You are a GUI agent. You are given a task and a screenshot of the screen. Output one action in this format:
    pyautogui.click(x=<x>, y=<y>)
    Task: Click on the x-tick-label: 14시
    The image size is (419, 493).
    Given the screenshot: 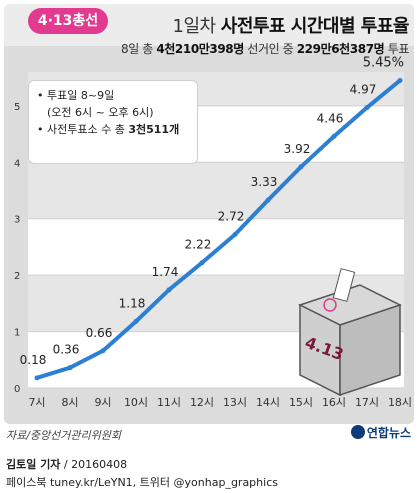 What is the action you would take?
    pyautogui.click(x=268, y=402)
    